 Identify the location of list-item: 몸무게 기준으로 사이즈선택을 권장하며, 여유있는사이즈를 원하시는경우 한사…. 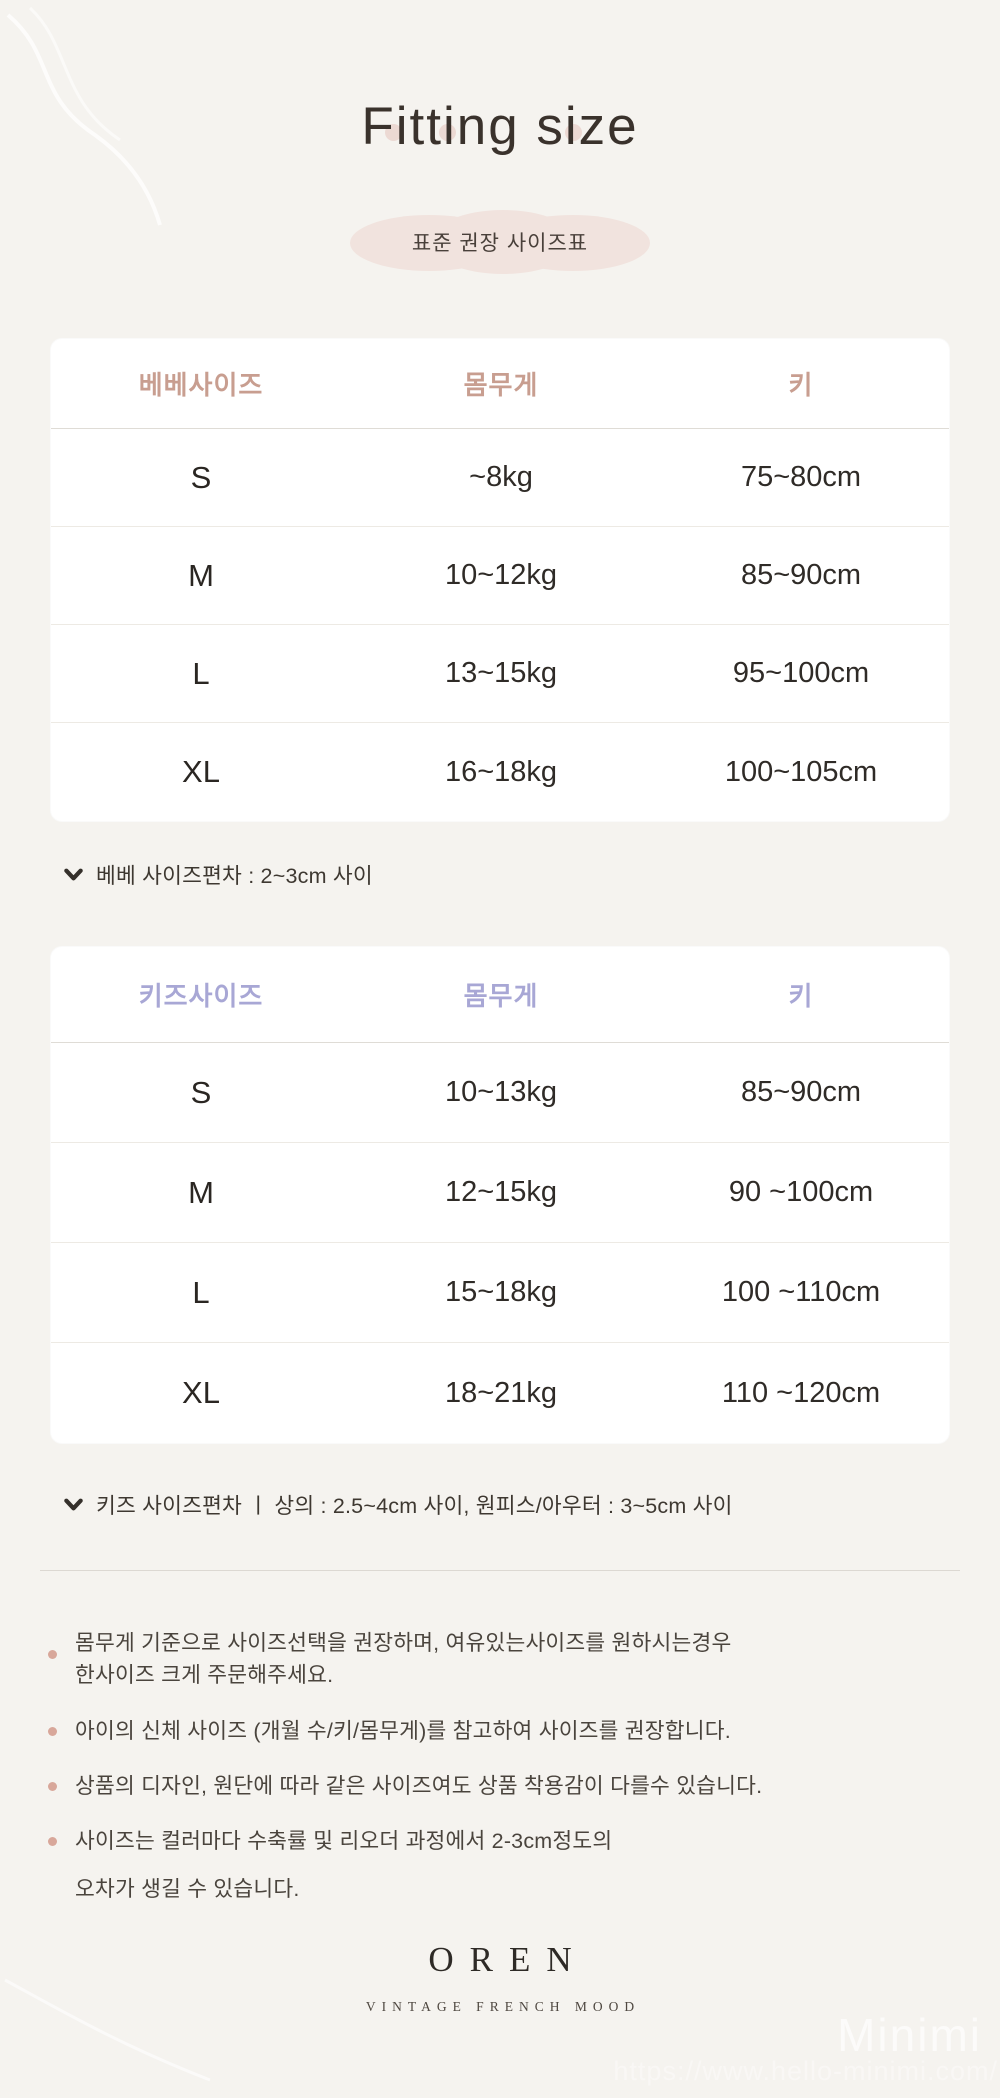
(503, 1659).